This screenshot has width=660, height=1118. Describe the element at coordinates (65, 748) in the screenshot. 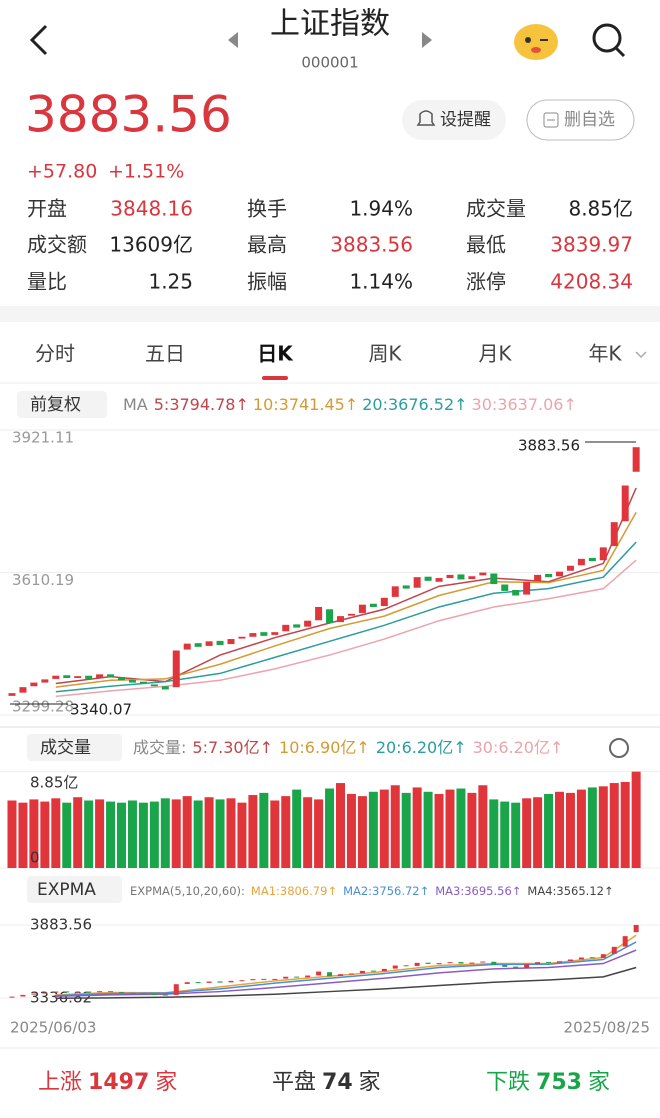

I see `volume-title: 成交量` at that location.